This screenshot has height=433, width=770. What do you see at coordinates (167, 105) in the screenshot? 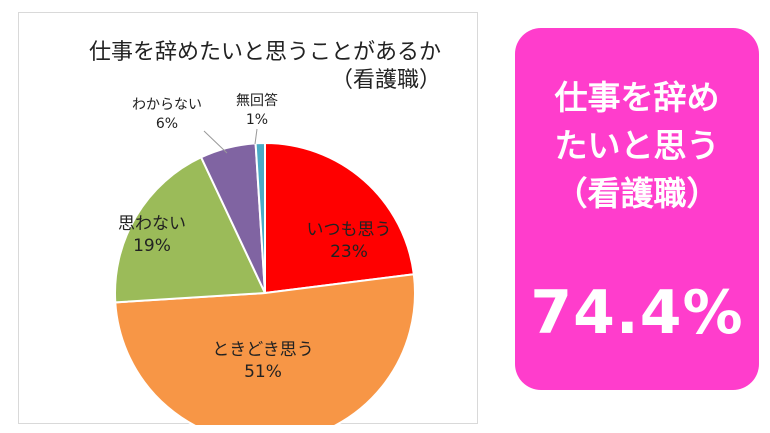
I see `slice-label-4: わからない` at bounding box center [167, 105].